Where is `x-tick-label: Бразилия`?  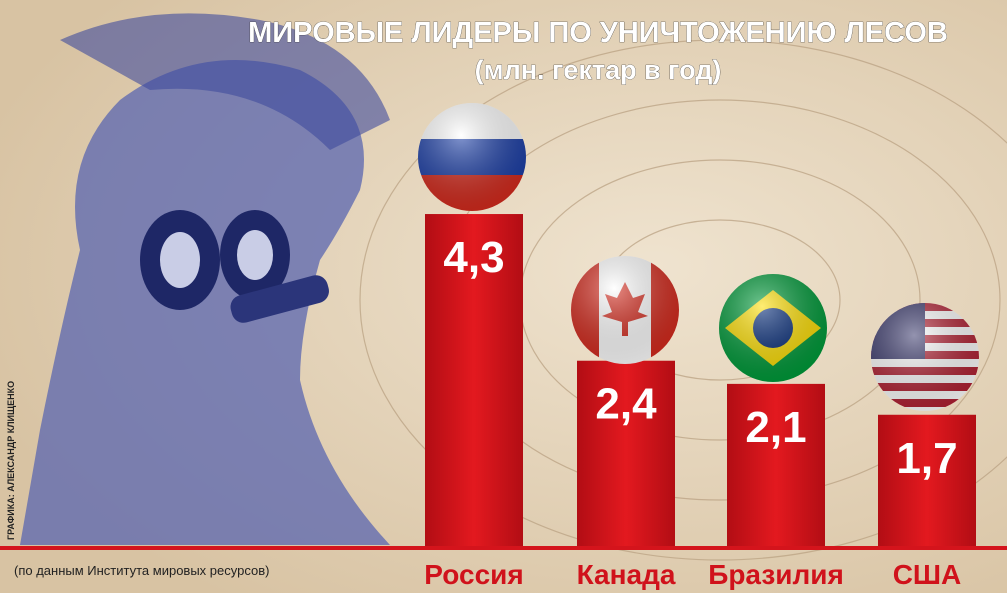
x-tick-label: Бразилия is located at coordinates (776, 574).